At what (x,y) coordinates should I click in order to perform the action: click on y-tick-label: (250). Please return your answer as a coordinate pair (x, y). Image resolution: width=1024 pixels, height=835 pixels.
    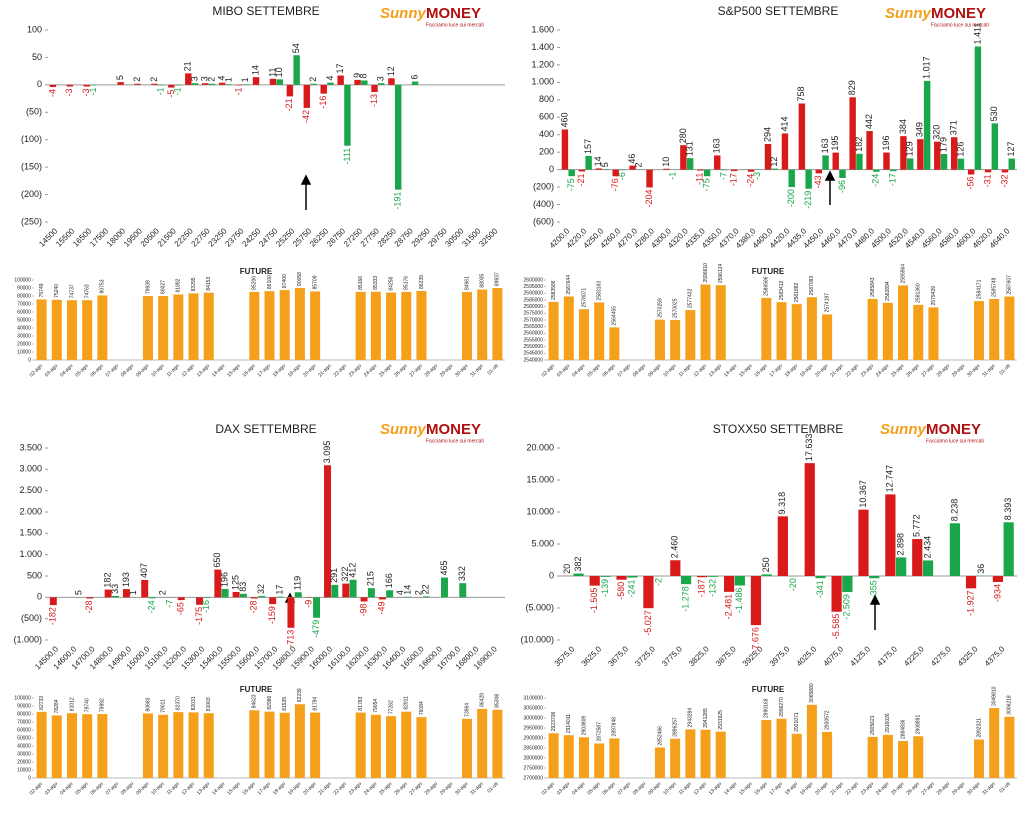
    Looking at the image, I should click on (31, 221).